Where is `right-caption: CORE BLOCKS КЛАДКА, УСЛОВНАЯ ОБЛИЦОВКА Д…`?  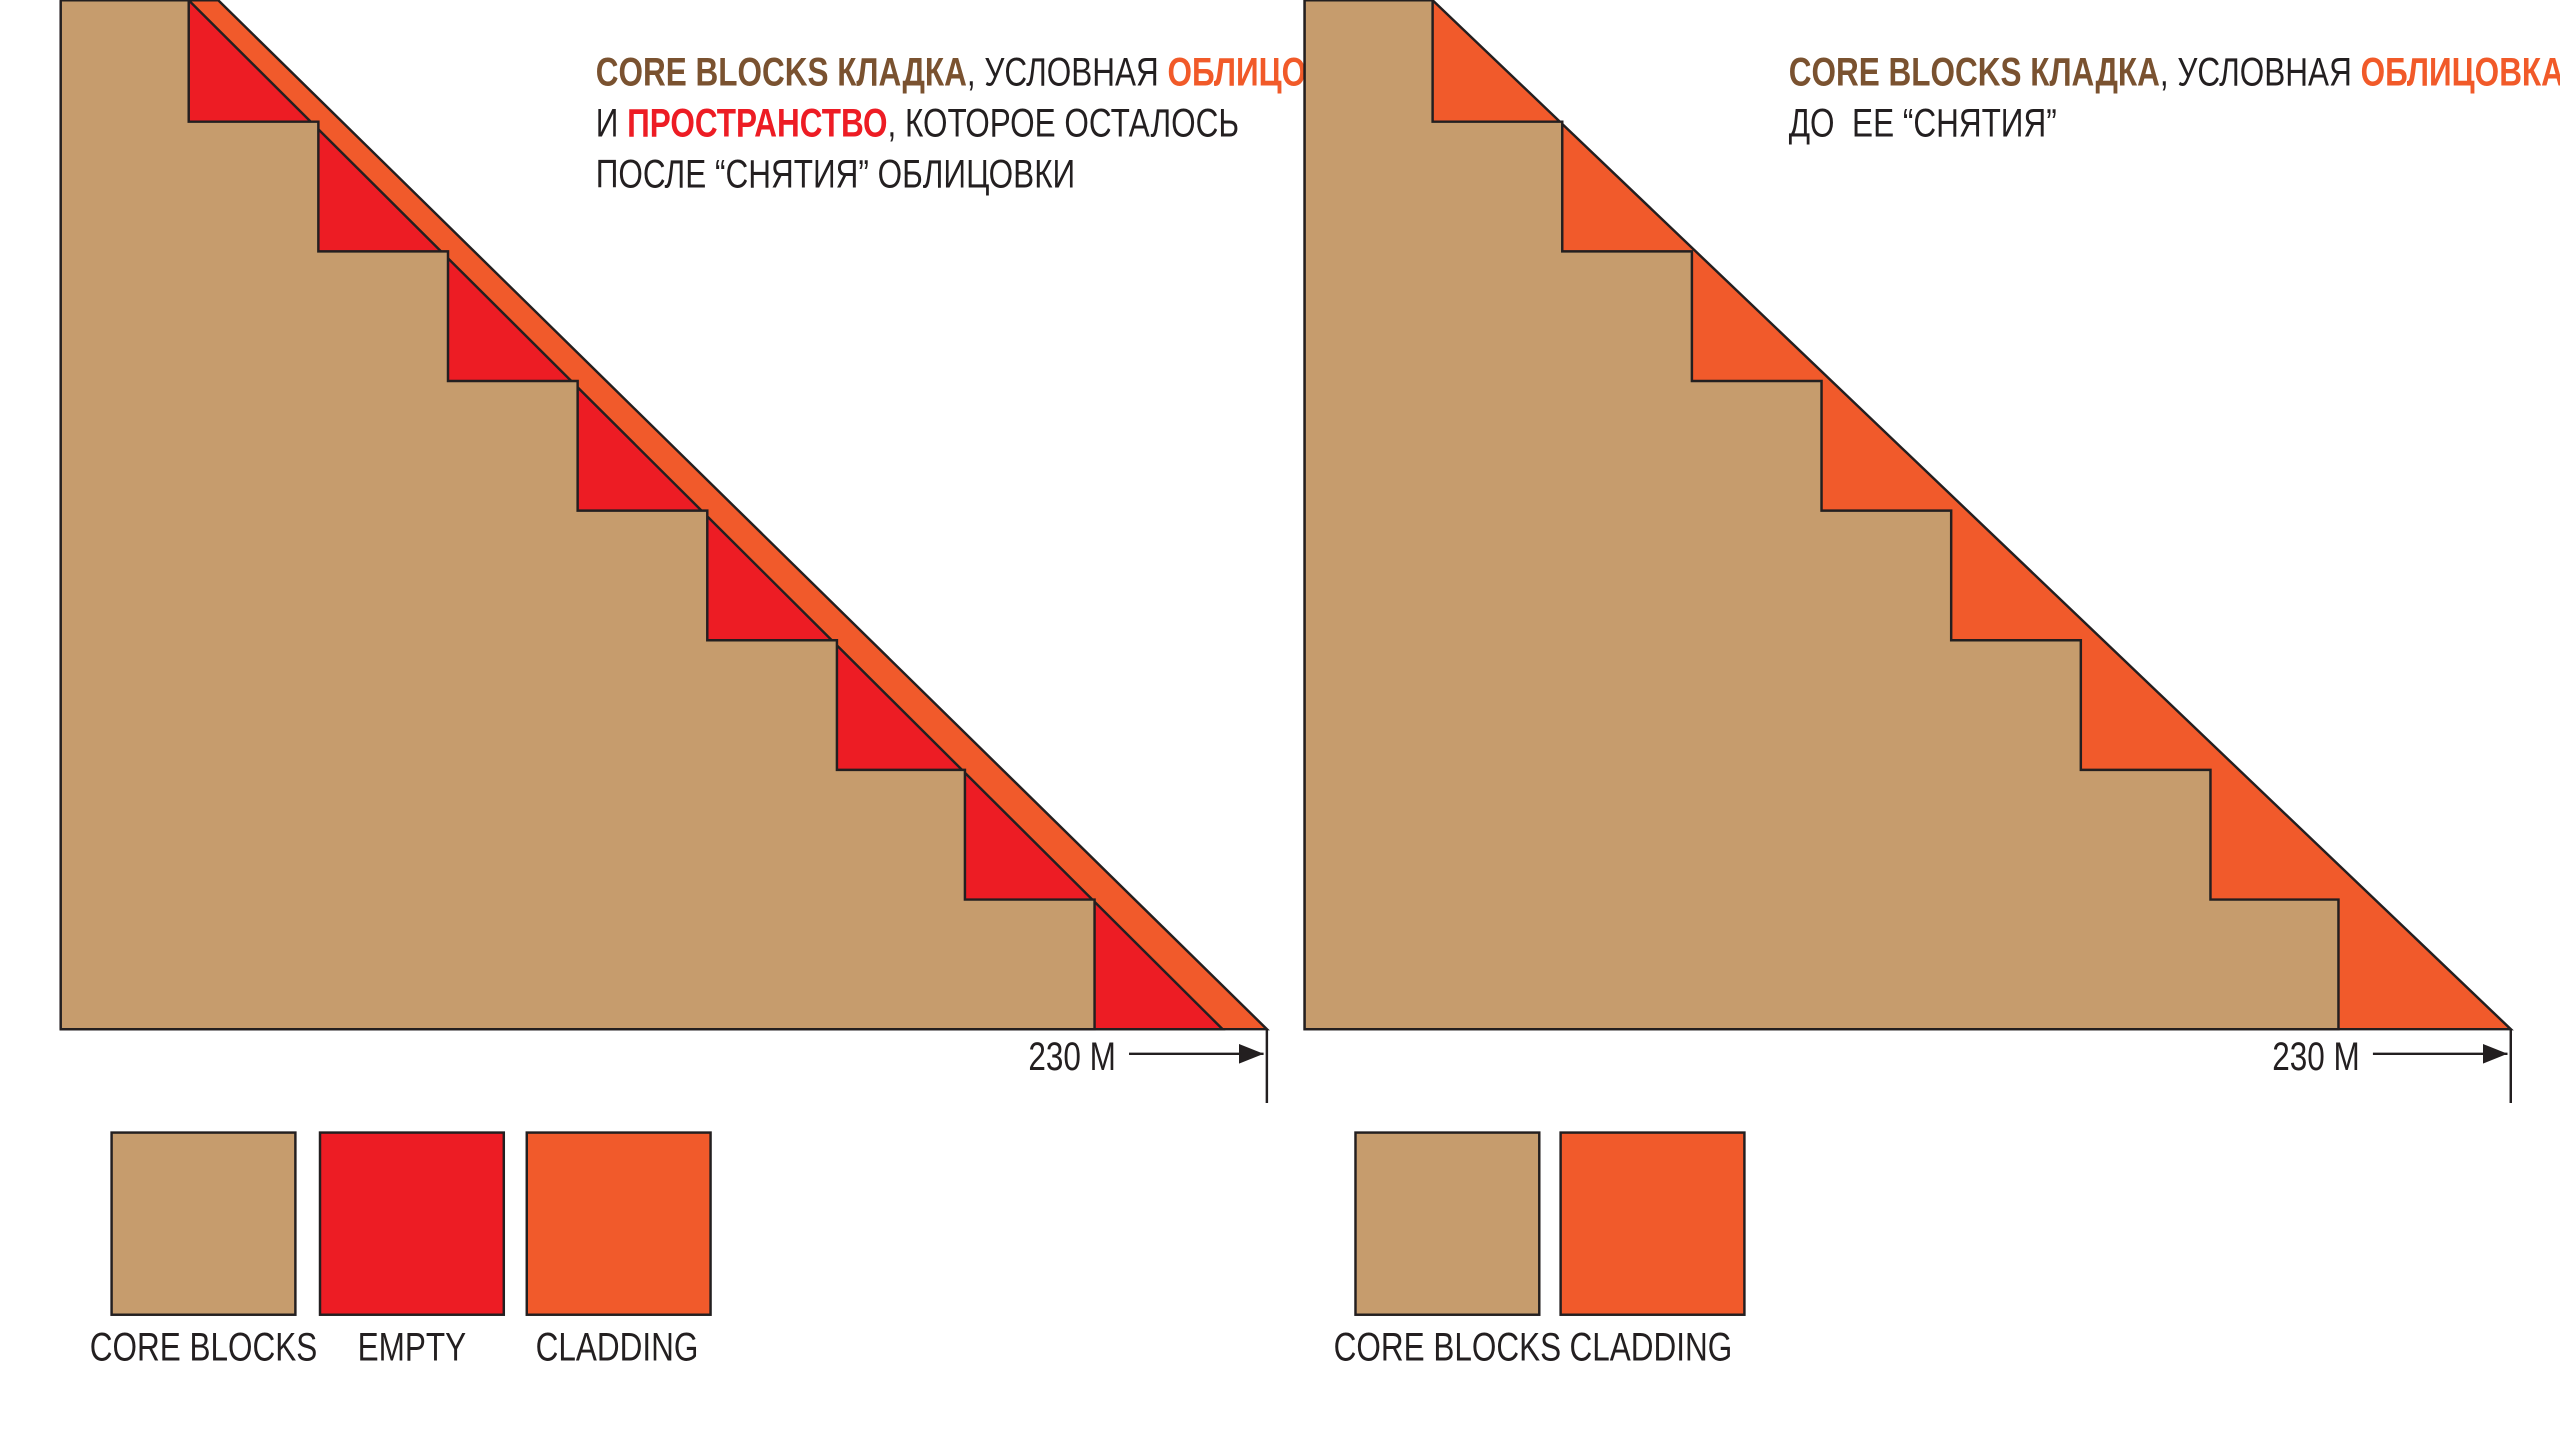
right-caption: CORE BLOCKS КЛАДКА, УСЛОВНАЯ ОБЛИЦОВКА Д… is located at coordinates (2174, 97).